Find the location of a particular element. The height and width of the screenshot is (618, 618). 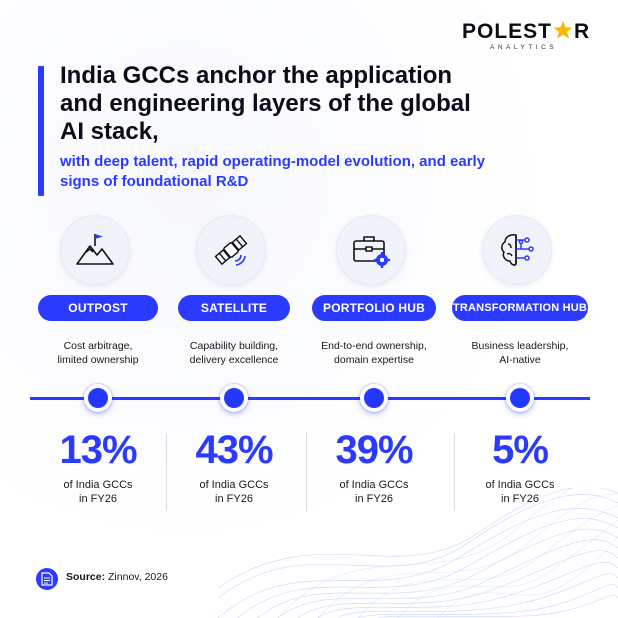

stage-label-pill: SATELLITE is located at coordinates (234, 308).